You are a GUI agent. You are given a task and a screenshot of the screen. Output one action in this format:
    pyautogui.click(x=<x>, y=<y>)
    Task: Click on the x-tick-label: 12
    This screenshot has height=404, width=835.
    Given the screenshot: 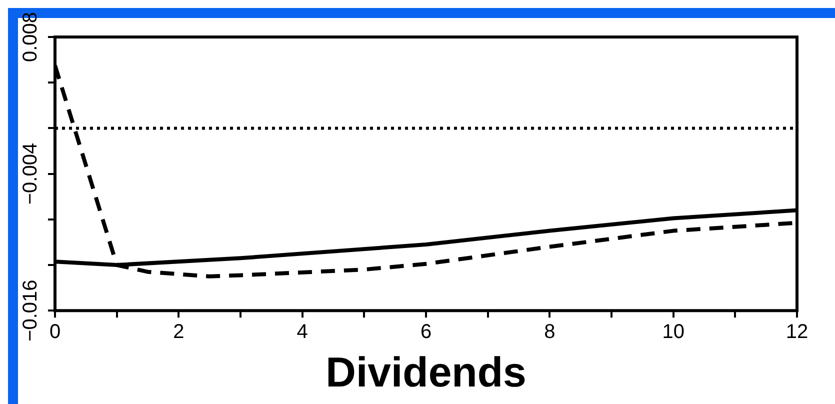 What is the action you would take?
    pyautogui.click(x=797, y=332)
    